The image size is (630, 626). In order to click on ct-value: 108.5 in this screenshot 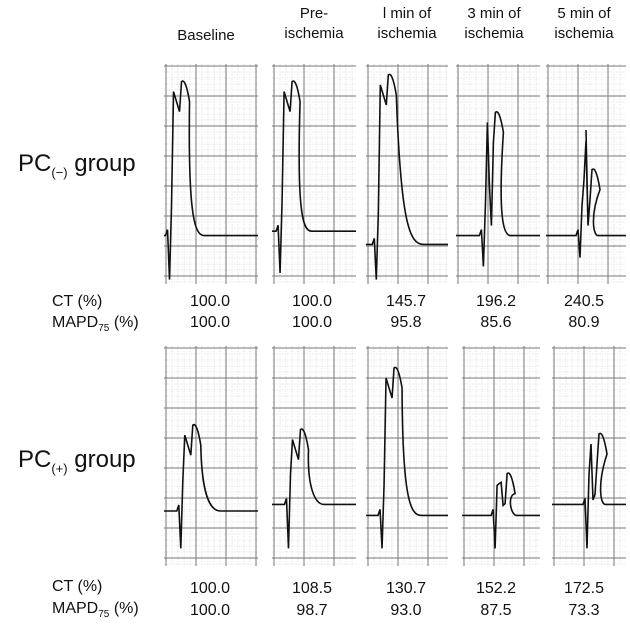, I will do `click(312, 588)`.